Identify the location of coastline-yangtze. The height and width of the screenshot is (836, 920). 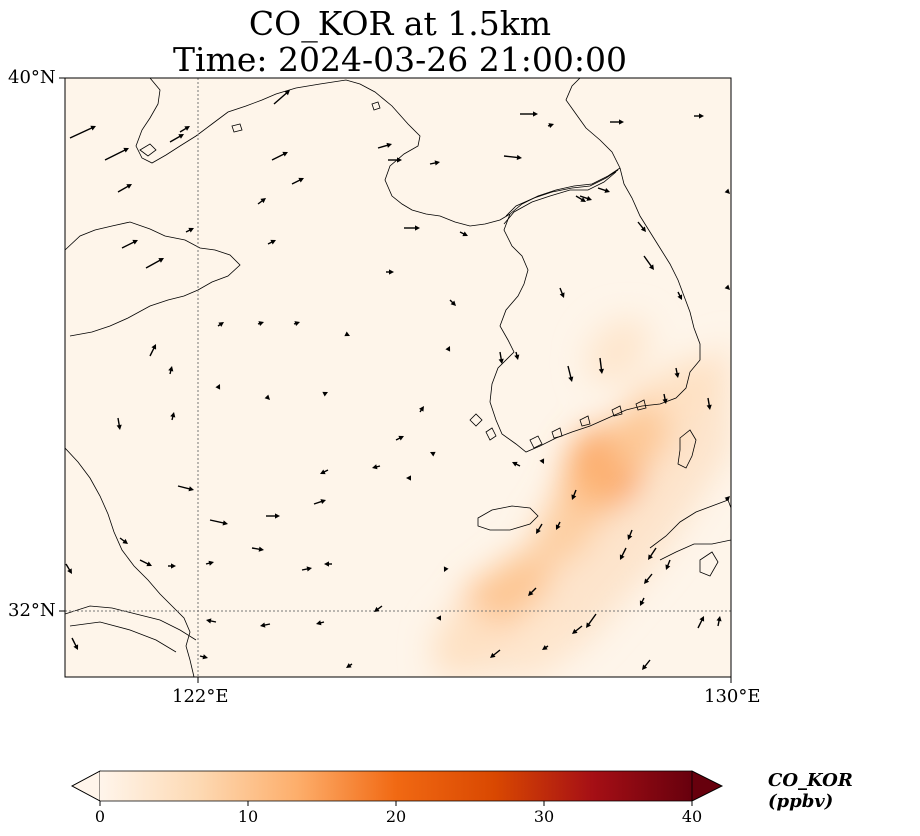
(131, 629).